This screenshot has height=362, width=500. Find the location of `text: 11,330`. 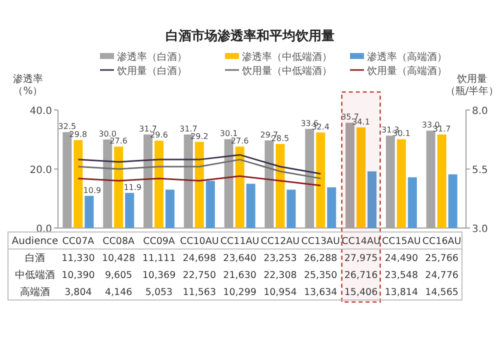

text: 11,330 is located at coordinates (78, 258).